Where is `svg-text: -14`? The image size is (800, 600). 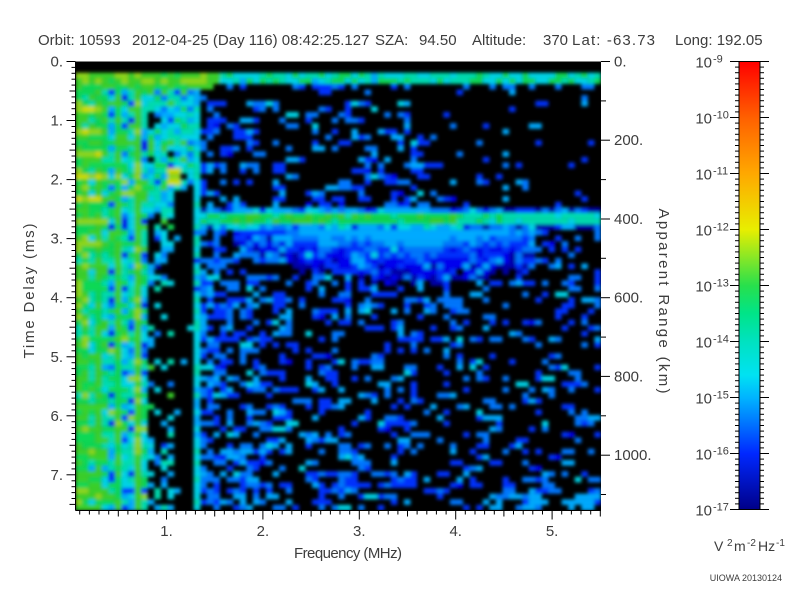 svg-text: -14 is located at coordinates (721, 340).